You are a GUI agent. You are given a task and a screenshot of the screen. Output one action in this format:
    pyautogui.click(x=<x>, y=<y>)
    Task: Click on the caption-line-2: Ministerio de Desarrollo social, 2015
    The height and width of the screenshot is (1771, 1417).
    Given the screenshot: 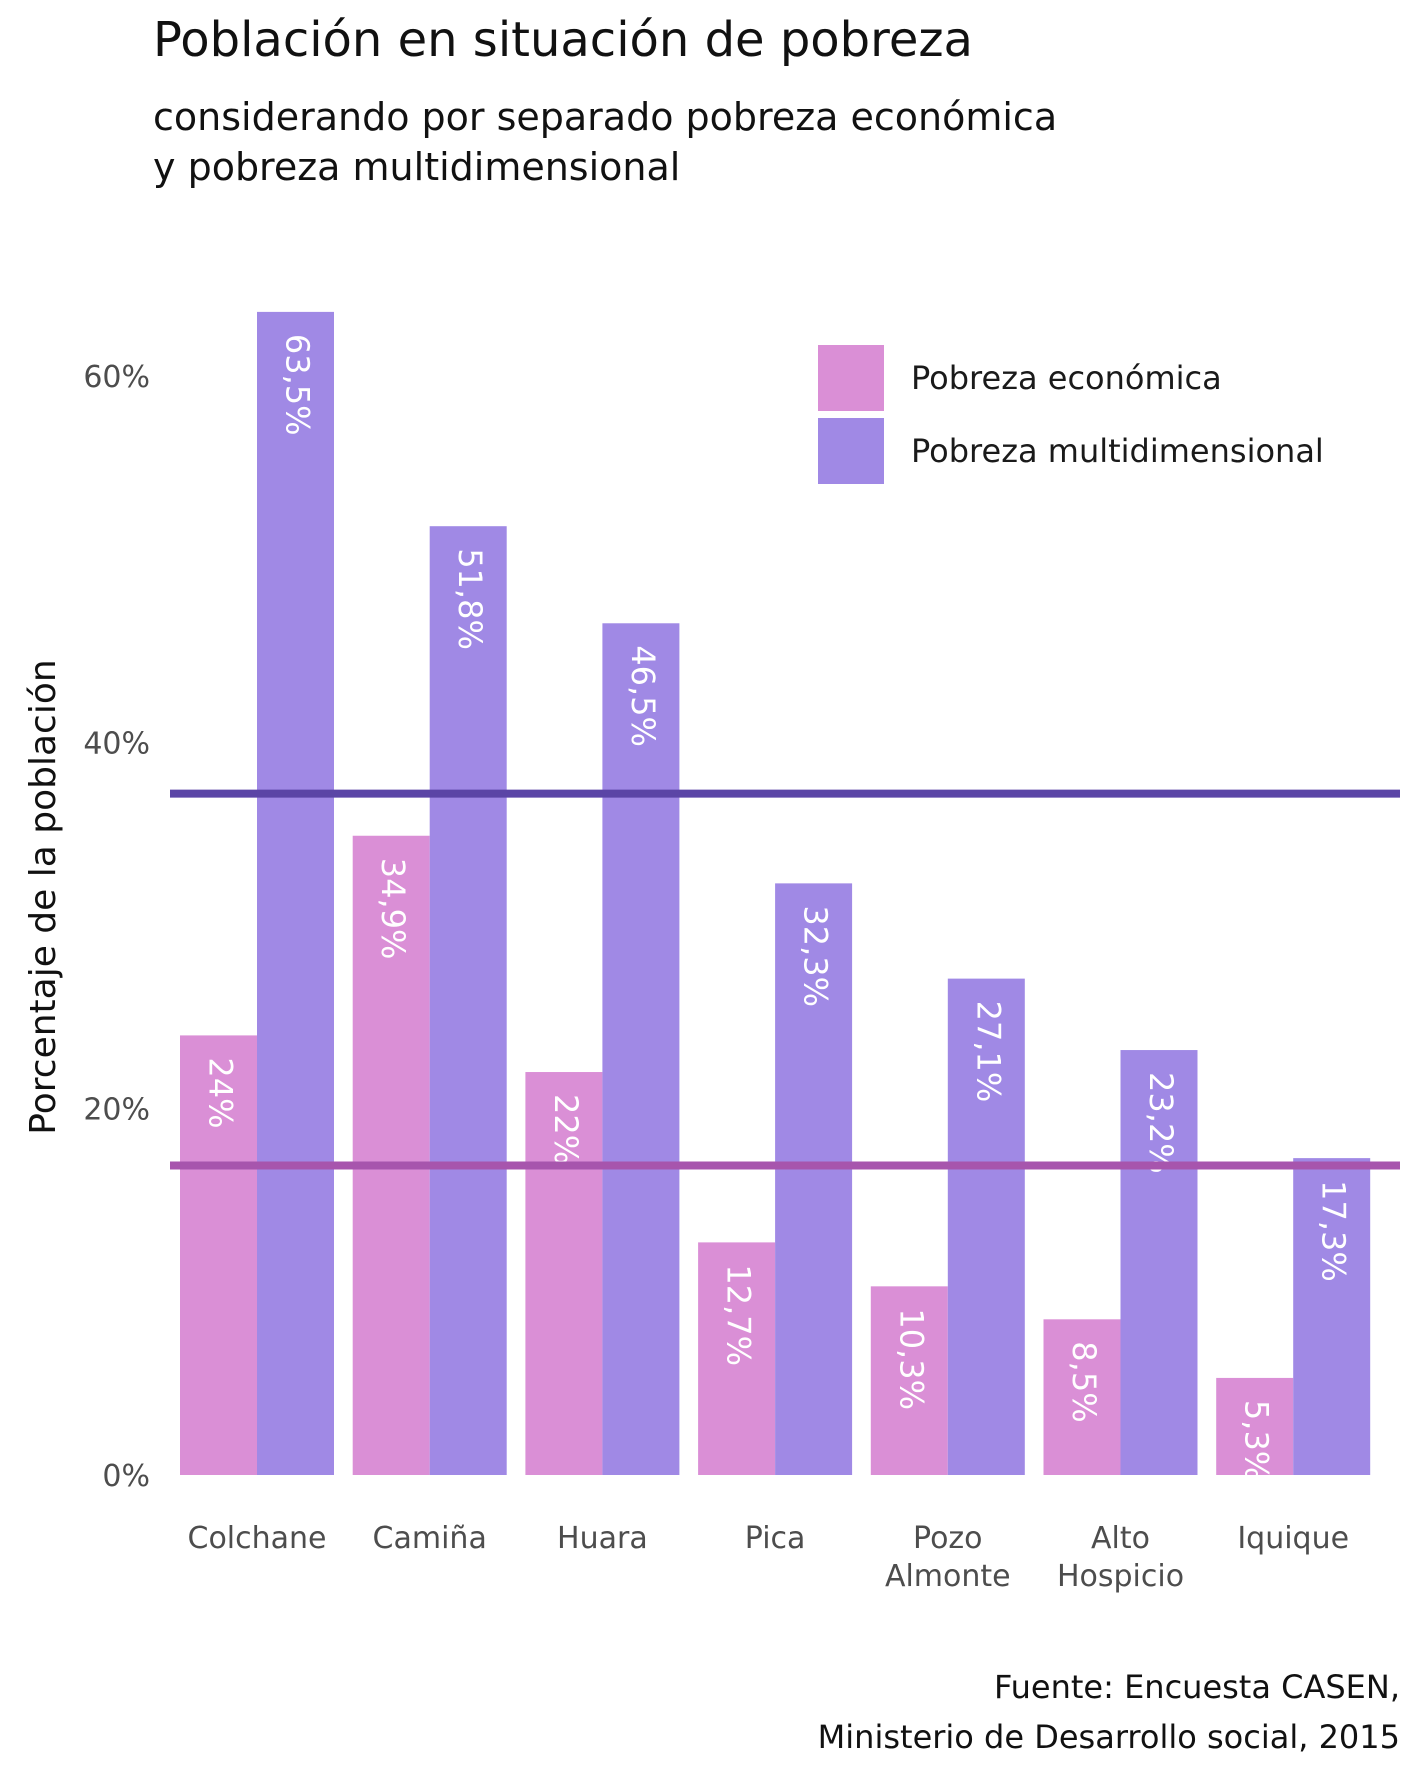 What is the action you would take?
    pyautogui.click(x=1108, y=1737)
    